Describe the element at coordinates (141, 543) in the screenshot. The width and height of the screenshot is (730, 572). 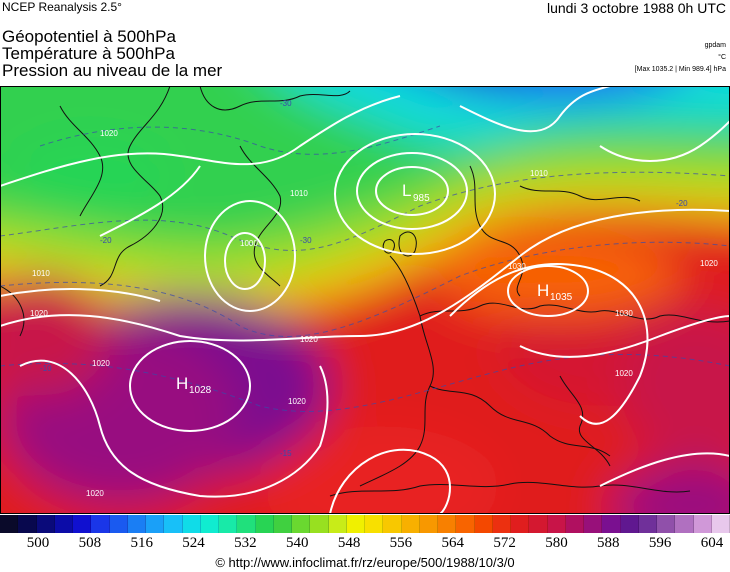
I see `legend-label: 516` at that location.